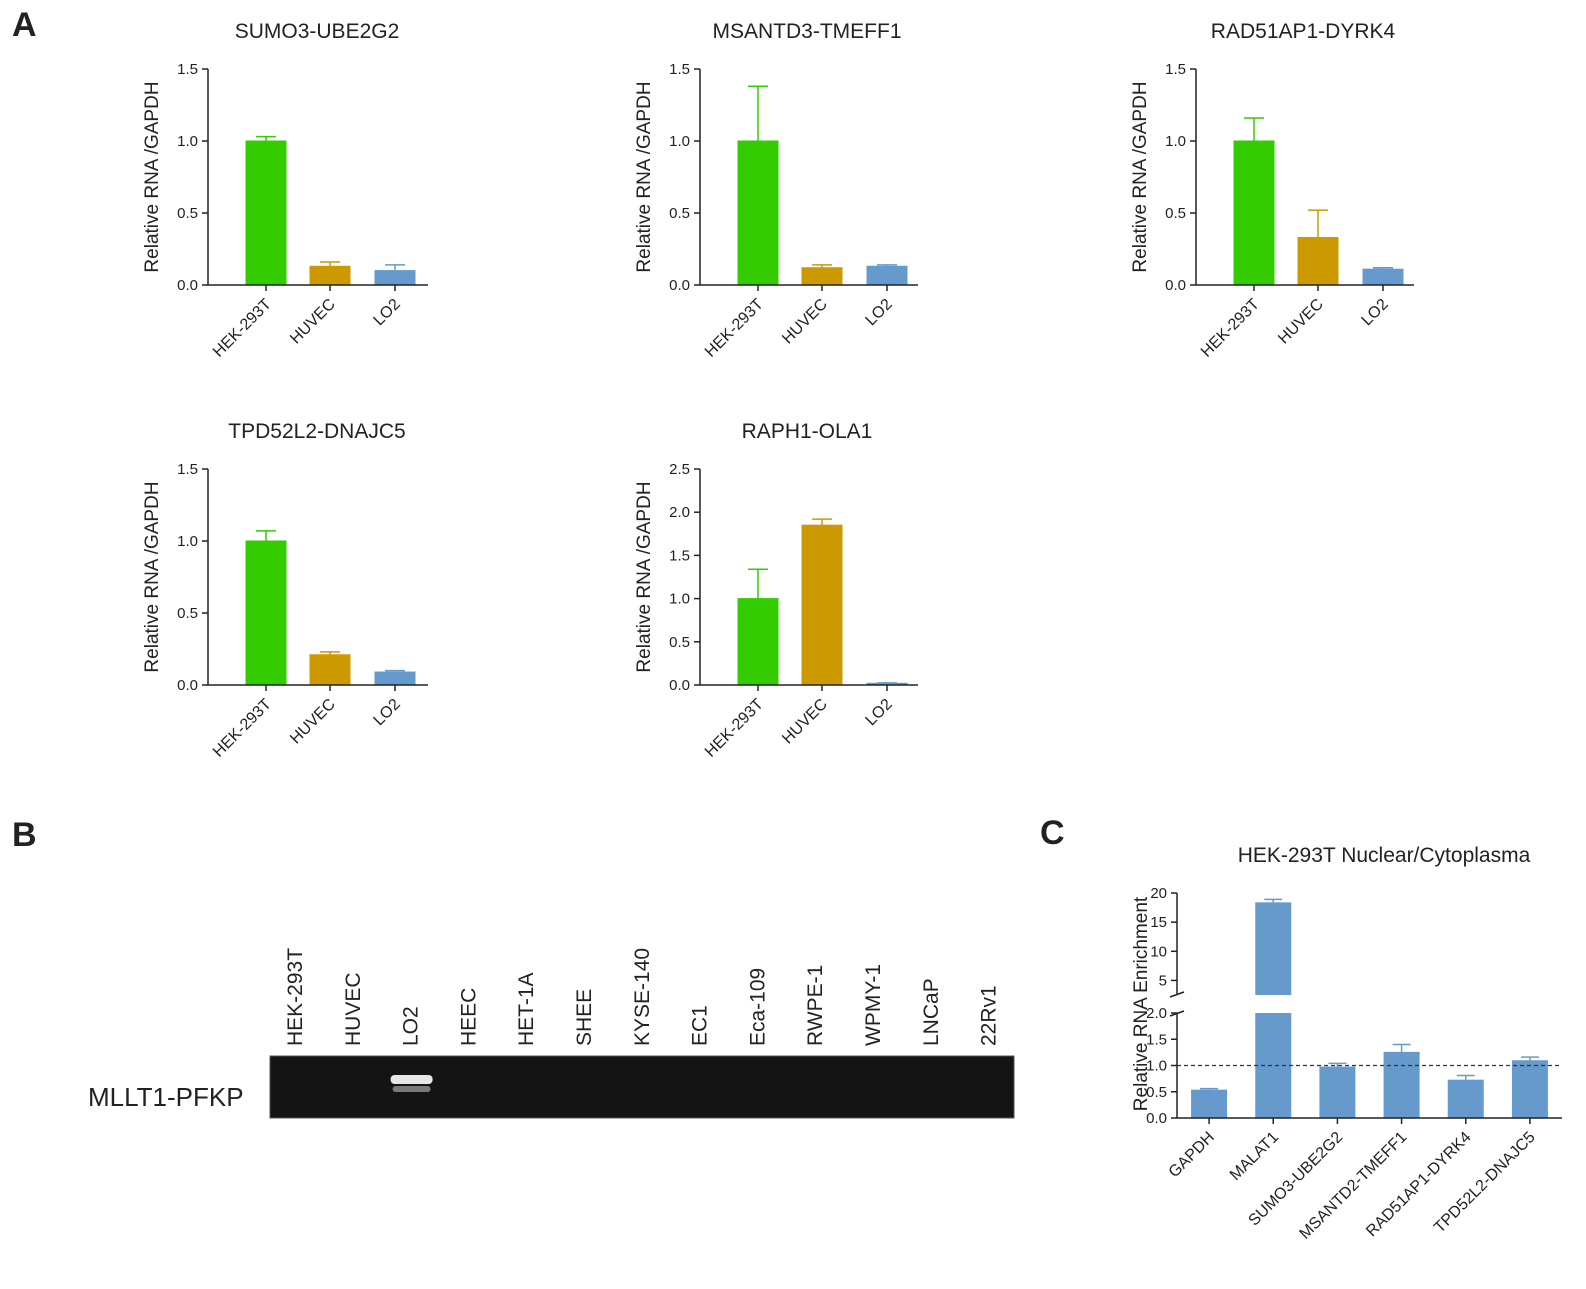  I want to click on x-tick-label: MSANTD2-TMEFF1, so click(1354, 1186).